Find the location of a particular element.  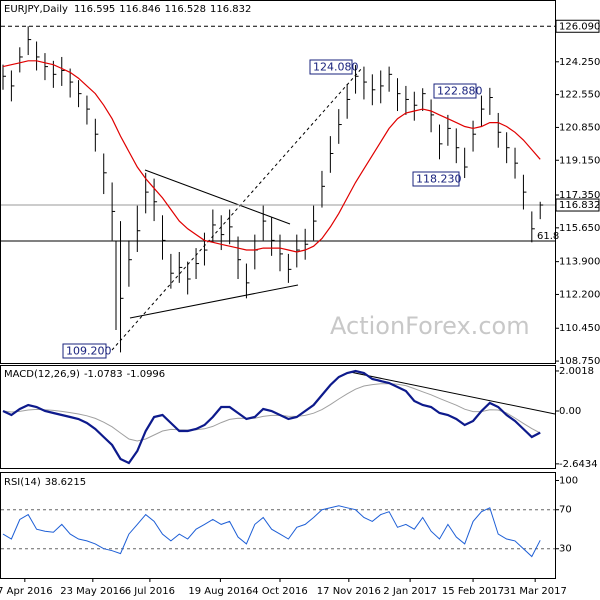

y-tick-label: 120.850 is located at coordinates (579, 127).